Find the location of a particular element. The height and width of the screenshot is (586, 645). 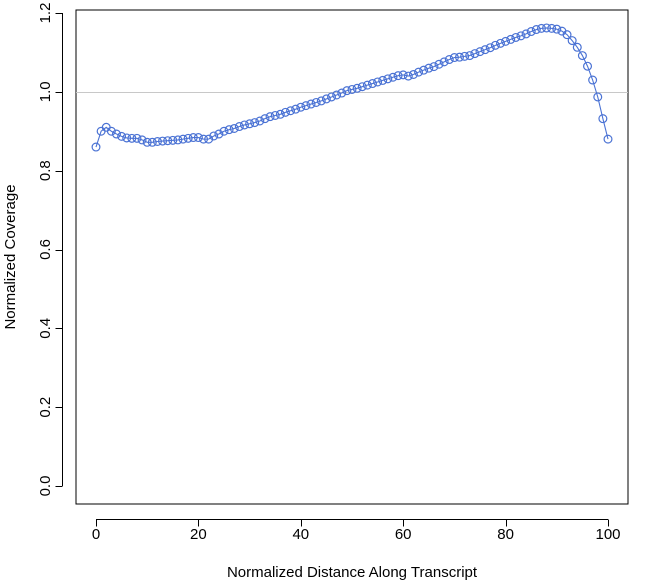

y-tick-label: 0.0 is located at coordinates (45, 486).